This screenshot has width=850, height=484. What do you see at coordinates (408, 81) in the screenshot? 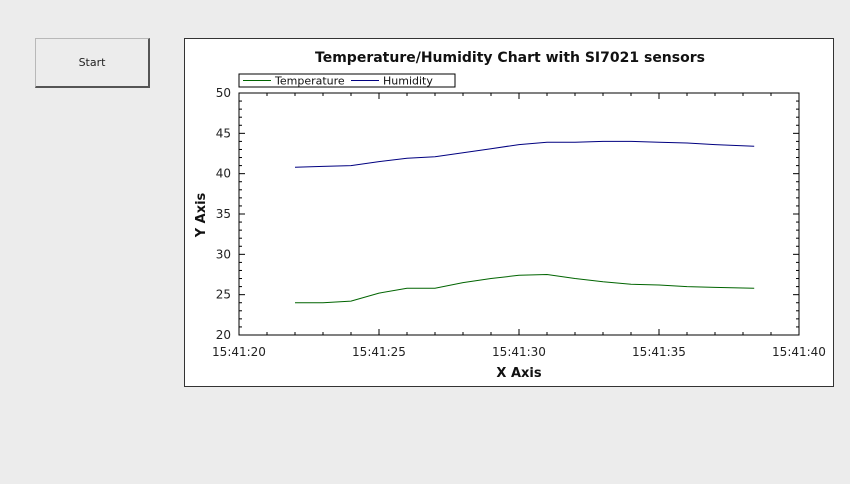
I see `legend-label-humidity: Humidity` at bounding box center [408, 81].